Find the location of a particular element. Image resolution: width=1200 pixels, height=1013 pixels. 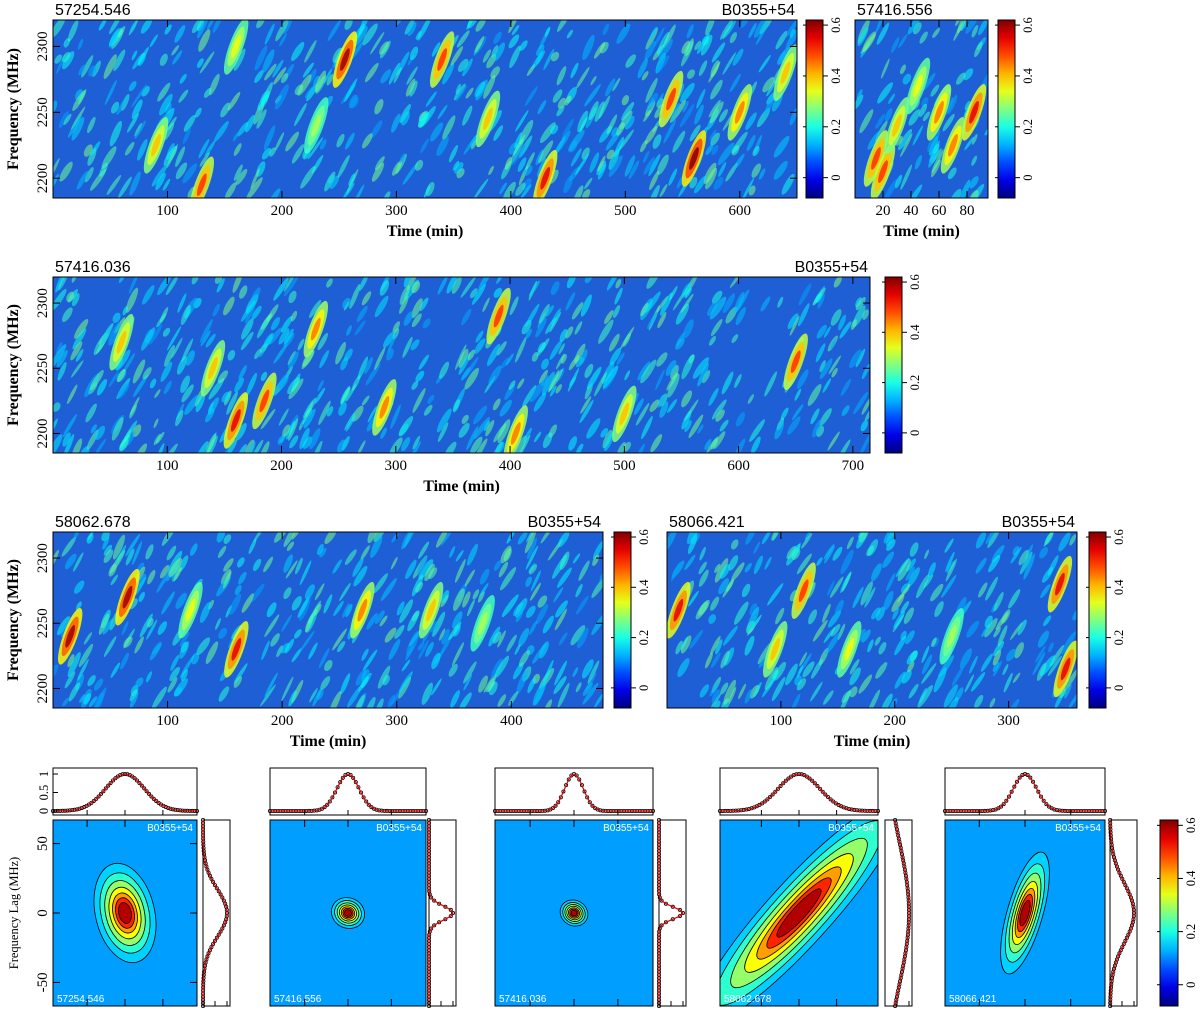

time-cut-fit is located at coordinates (125, 792).